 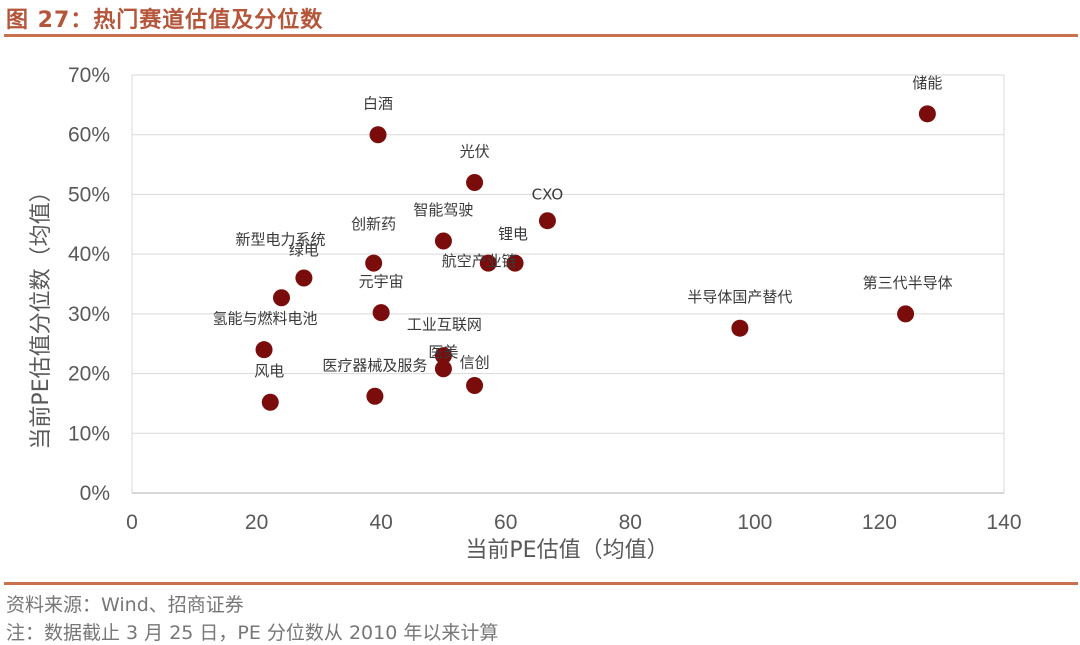 I want to click on footer-divider, so click(x=541, y=583).